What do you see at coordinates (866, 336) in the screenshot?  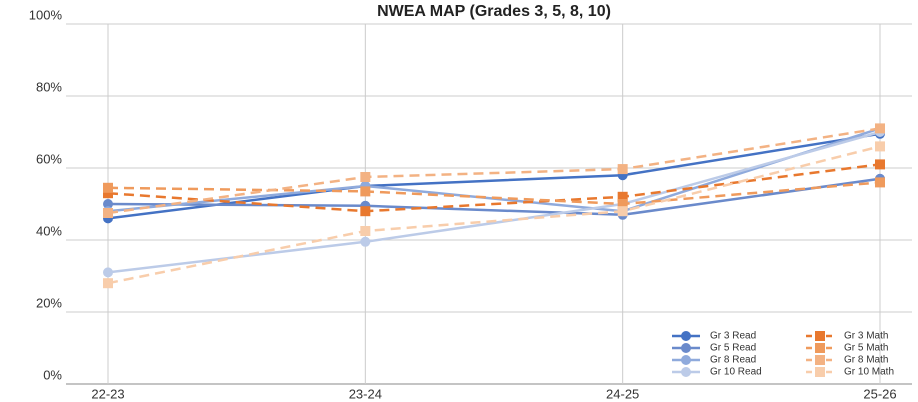 I see `legend-label: Gr 3 Math` at bounding box center [866, 336].